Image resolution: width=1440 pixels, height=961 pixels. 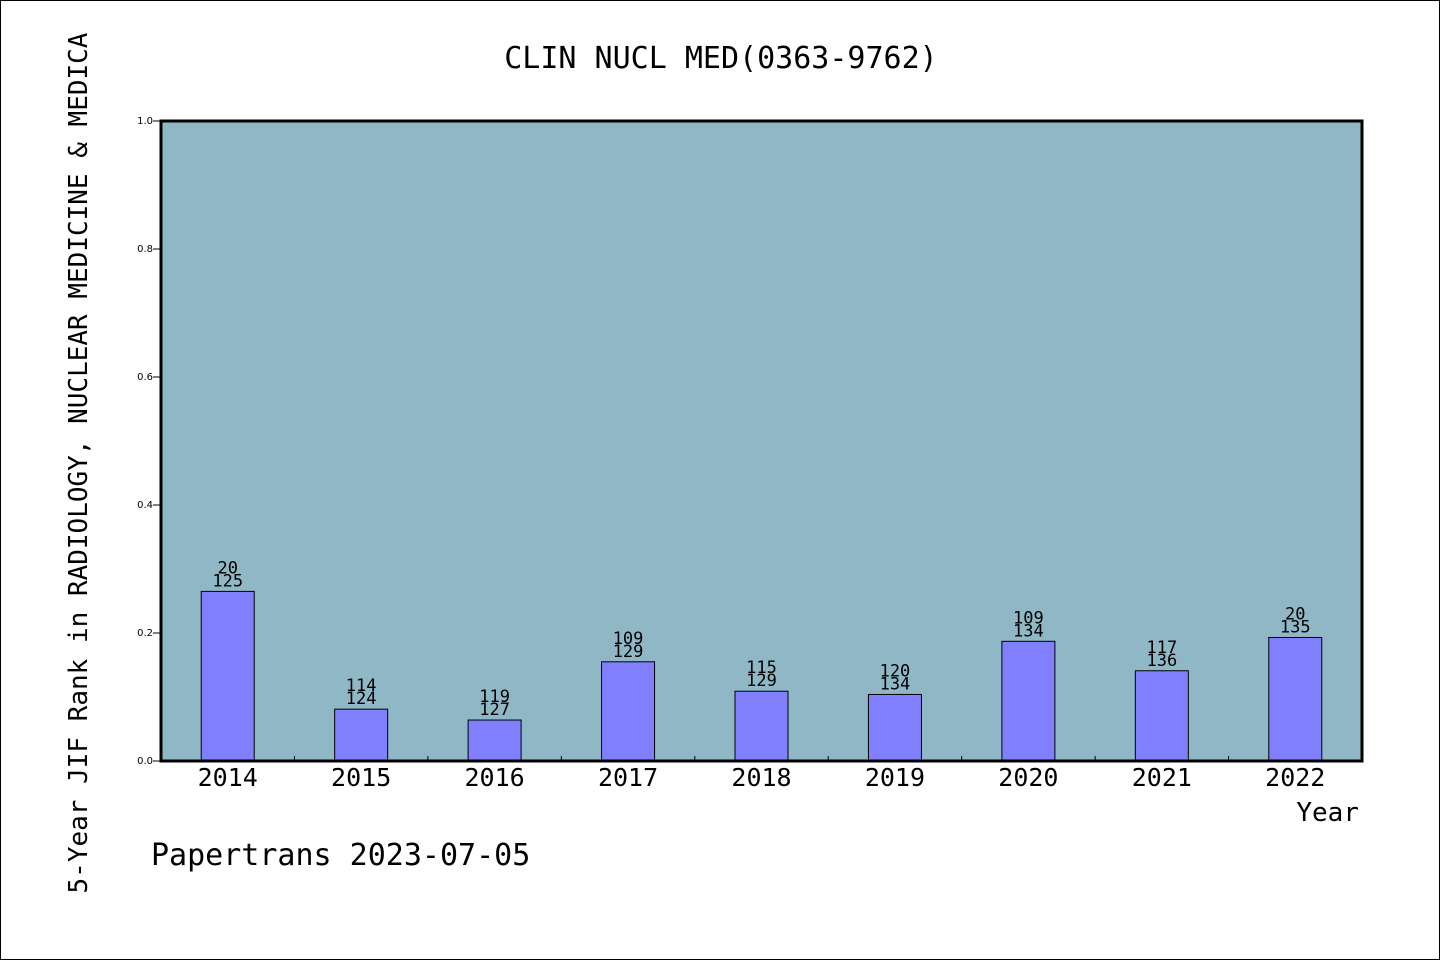 I want to click on x-tick-label: 2015, so click(x=361, y=777).